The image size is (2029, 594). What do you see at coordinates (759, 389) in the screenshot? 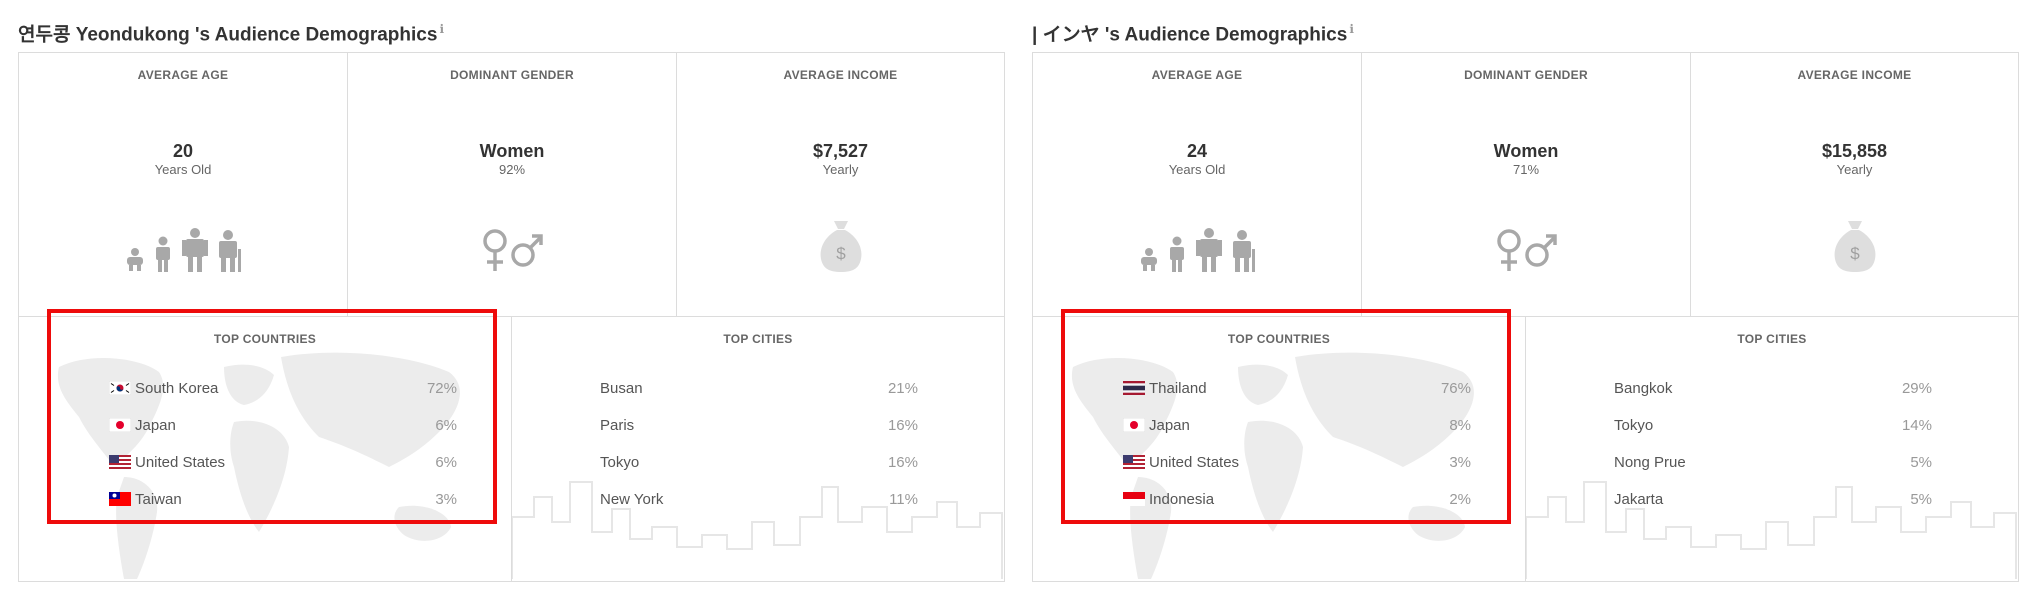
I see `city-row: Busan 21%` at bounding box center [759, 389].